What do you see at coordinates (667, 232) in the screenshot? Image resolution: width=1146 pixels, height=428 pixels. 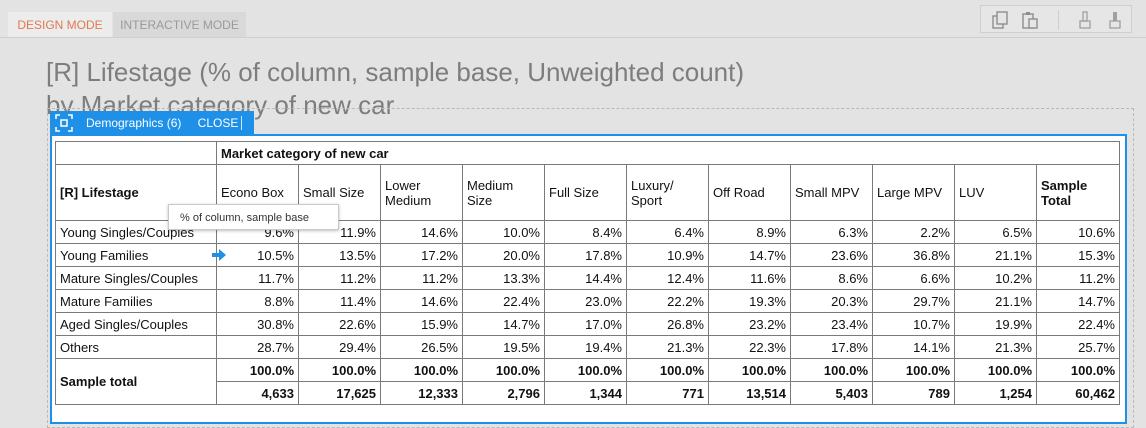 I see `table-cell: 6.4%` at bounding box center [667, 232].